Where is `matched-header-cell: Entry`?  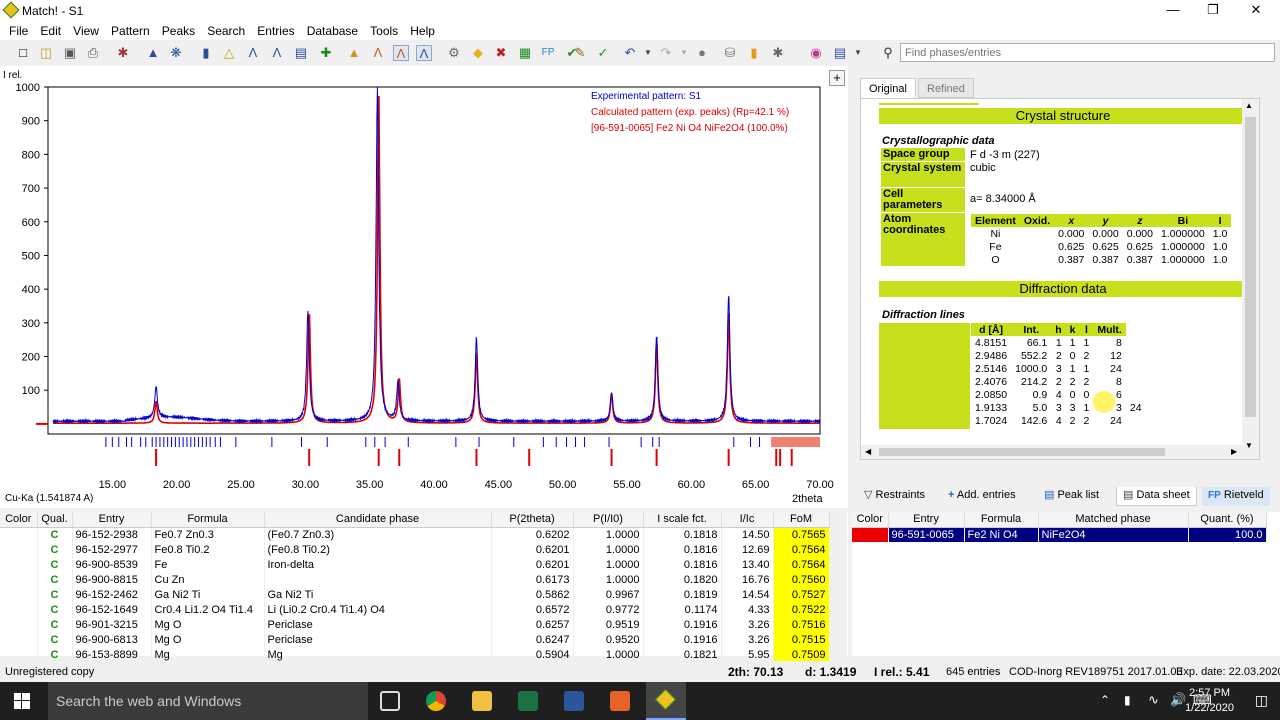
matched-header-cell: Entry is located at coordinates (926, 520).